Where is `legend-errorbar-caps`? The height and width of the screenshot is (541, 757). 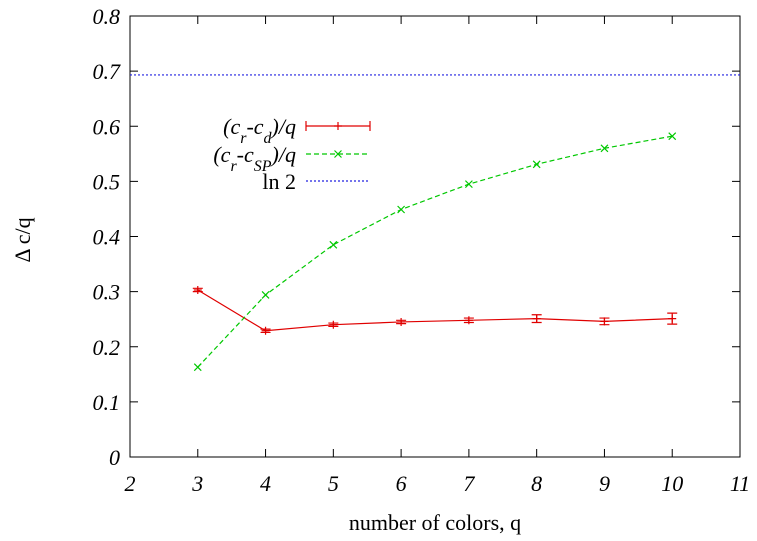
legend-errorbar-caps is located at coordinates (338, 126).